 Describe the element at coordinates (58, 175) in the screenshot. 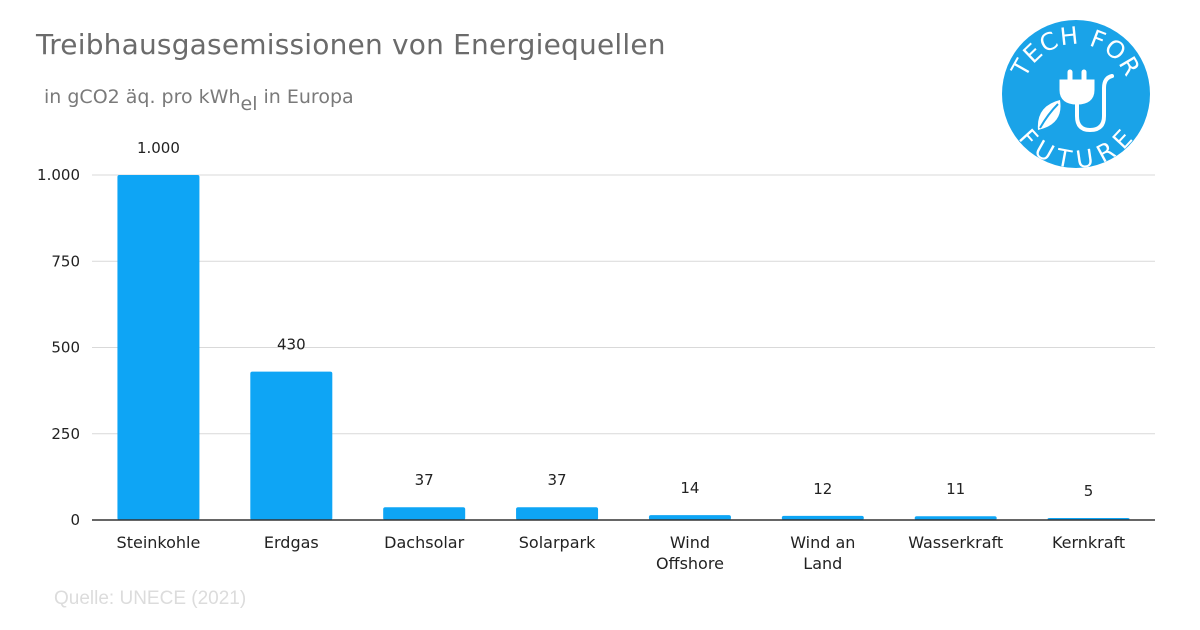

I see `y-tick-label: 1.000` at that location.